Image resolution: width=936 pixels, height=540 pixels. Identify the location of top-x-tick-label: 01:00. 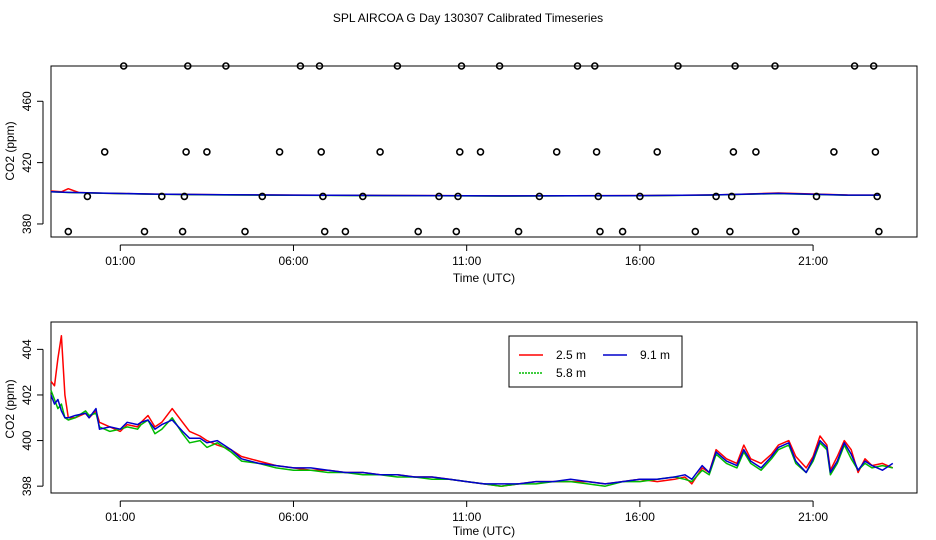
(120, 261).